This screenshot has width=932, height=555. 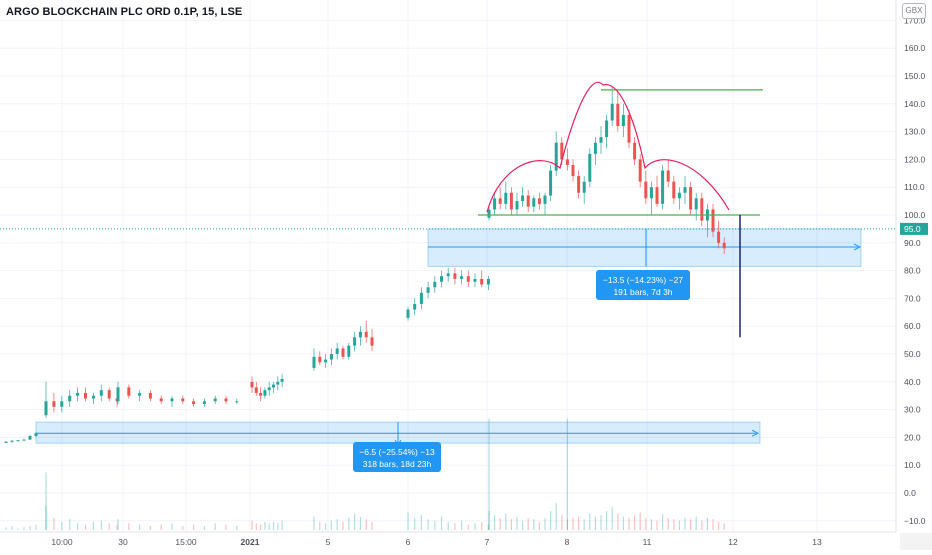 I want to click on price-tick-label: 100.0, so click(x=915, y=215).